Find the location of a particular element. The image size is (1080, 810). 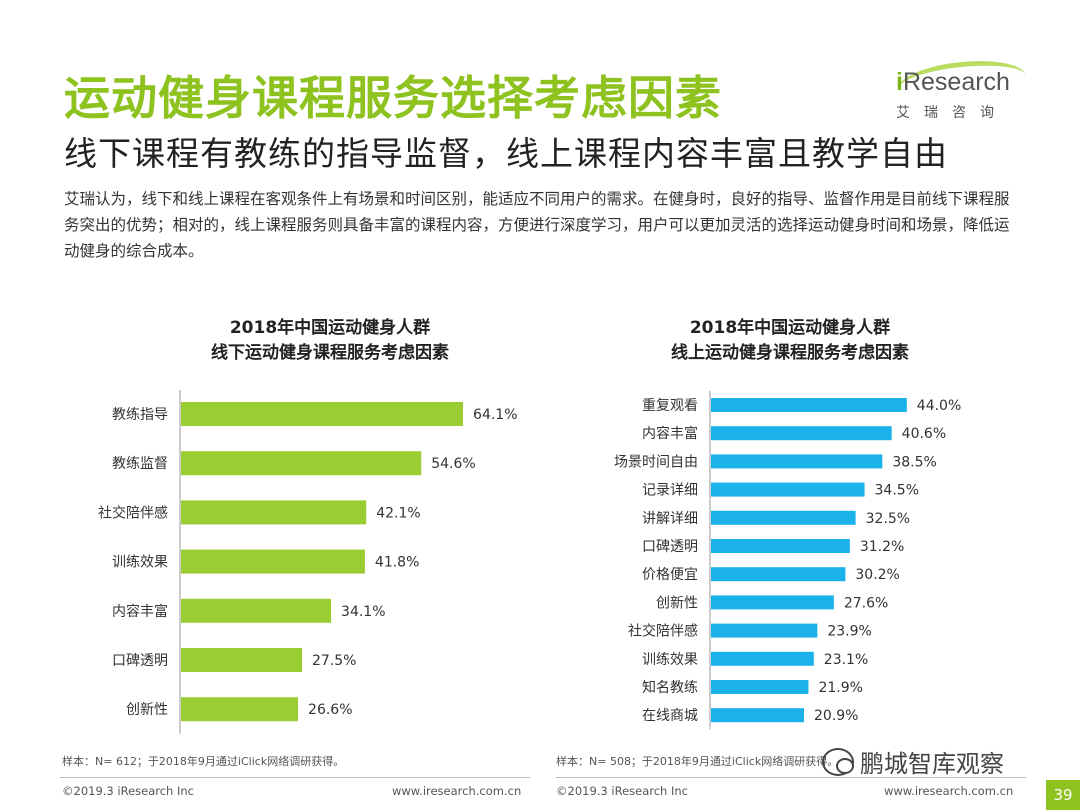

value-label: 34.5% is located at coordinates (897, 491).